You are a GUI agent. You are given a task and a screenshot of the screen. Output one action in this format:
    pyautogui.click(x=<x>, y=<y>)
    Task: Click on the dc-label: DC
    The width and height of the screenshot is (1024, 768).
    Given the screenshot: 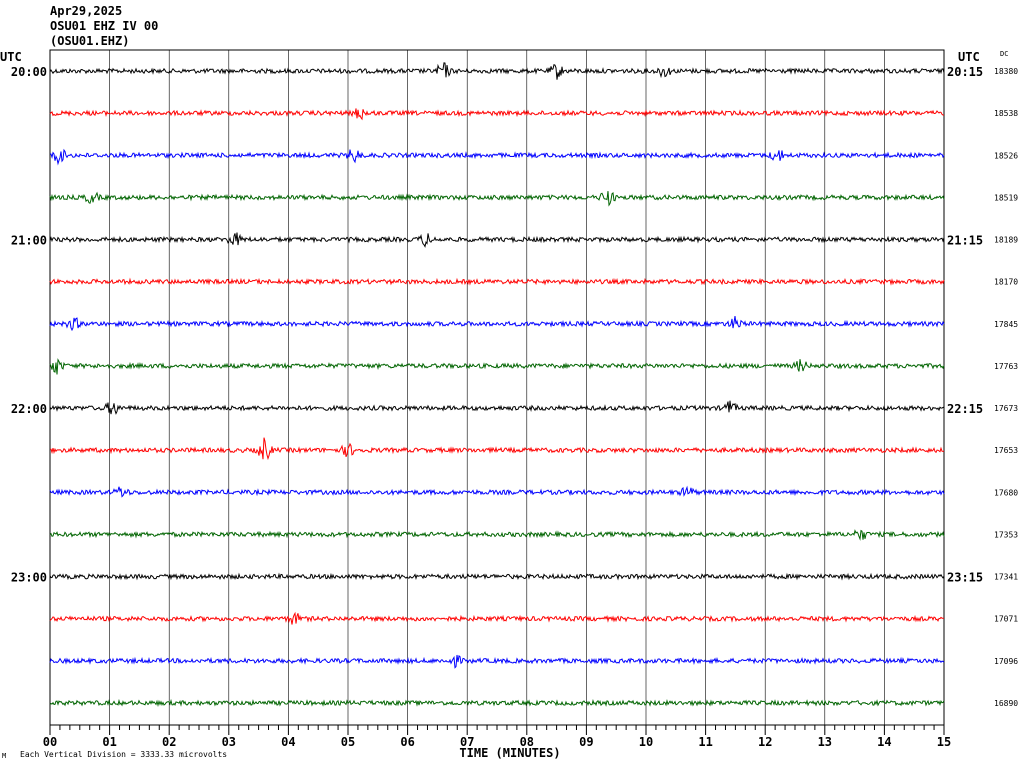 What is the action you would take?
    pyautogui.click(x=1004, y=54)
    